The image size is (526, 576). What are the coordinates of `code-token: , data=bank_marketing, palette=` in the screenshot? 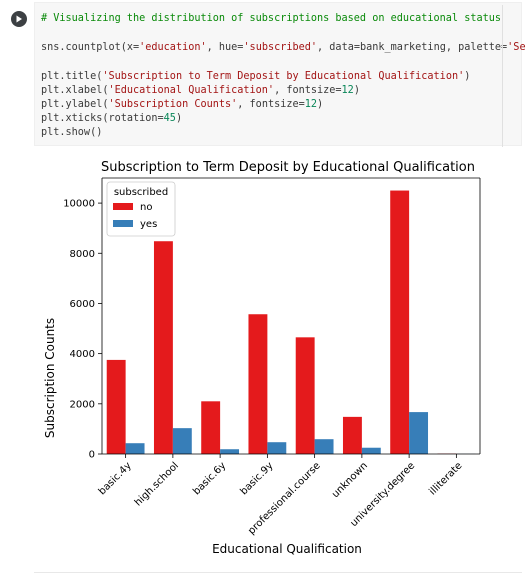 It's located at (412, 47).